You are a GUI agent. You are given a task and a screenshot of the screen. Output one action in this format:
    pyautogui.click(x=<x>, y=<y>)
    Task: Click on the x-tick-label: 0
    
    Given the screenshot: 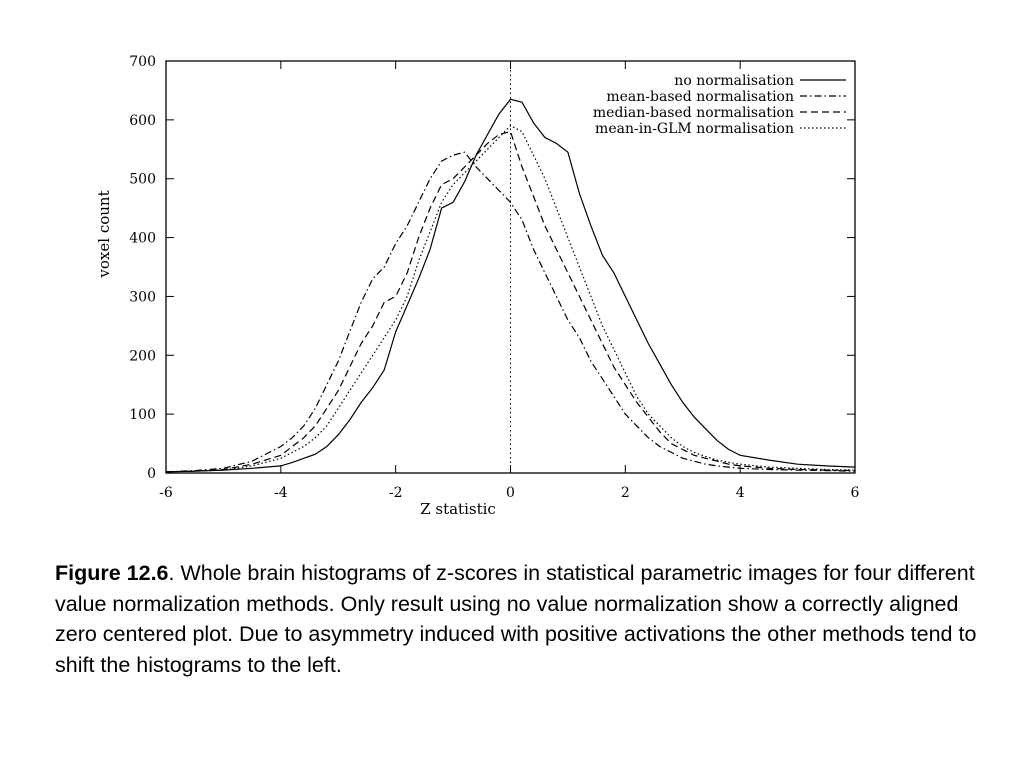 What is the action you would take?
    pyautogui.click(x=510, y=493)
    